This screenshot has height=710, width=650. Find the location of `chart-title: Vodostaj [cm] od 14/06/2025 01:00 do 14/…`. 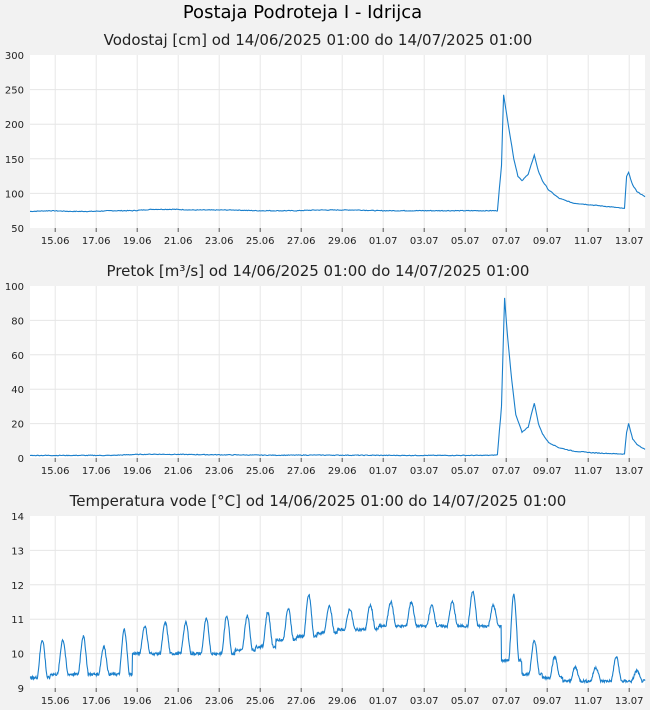

chart-title: Vodostaj [cm] od 14/06/2025 01:00 do 14/… is located at coordinates (318, 40).